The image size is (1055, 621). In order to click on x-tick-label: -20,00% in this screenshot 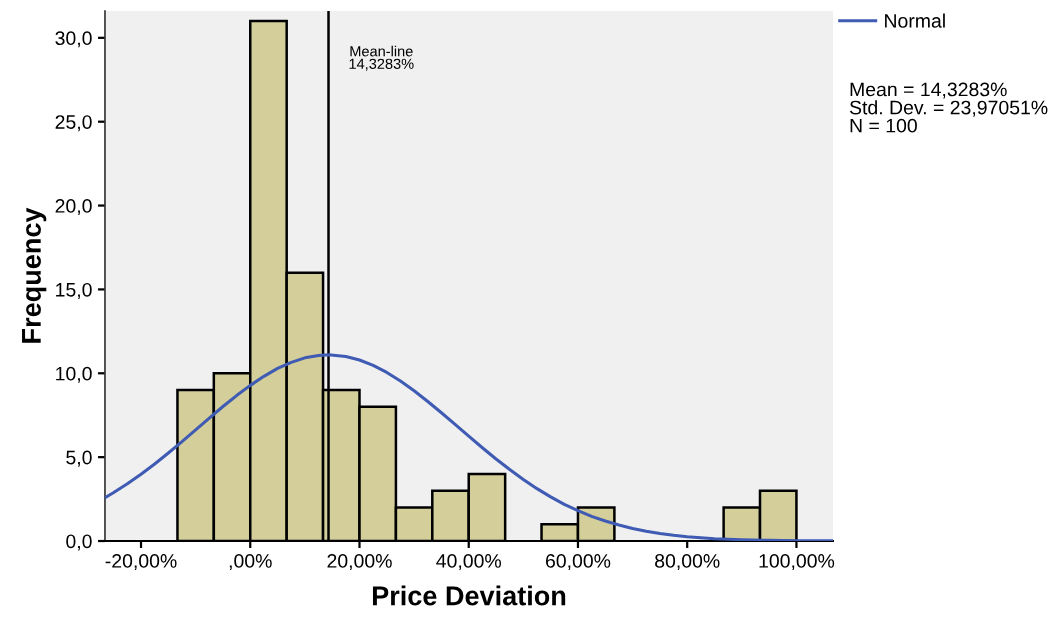, I will do `click(141, 562)`.